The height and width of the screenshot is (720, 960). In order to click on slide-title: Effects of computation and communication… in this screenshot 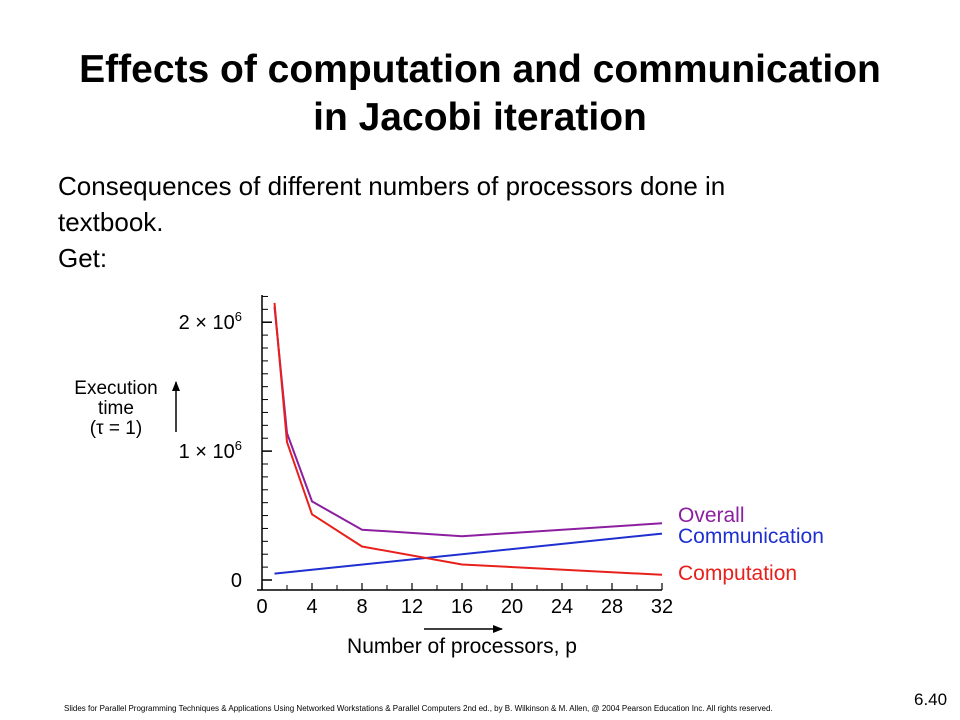, I will do `click(480, 94)`.